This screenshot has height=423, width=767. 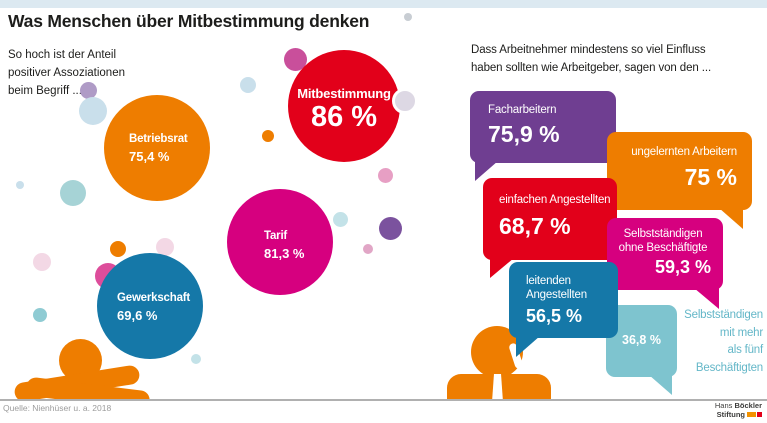 I want to click on speech-value: 75 %, so click(x=710, y=177).